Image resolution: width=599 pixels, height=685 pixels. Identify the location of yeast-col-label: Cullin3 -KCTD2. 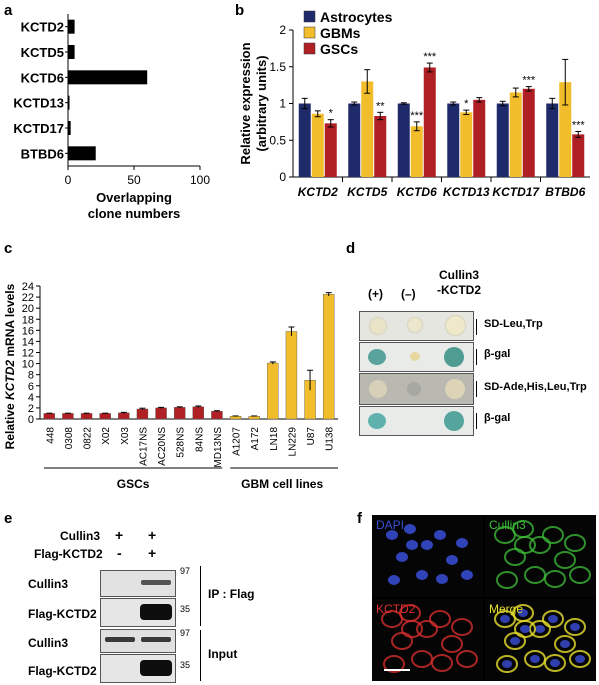
(459, 282).